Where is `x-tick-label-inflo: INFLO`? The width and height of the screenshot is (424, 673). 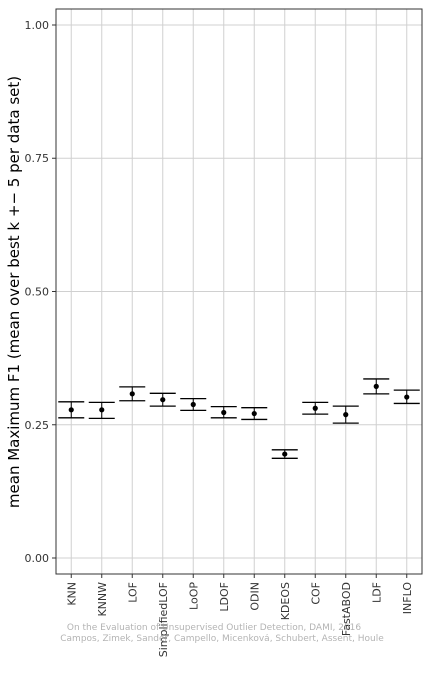 x-tick-label-inflo: INFLO is located at coordinates (407, 598).